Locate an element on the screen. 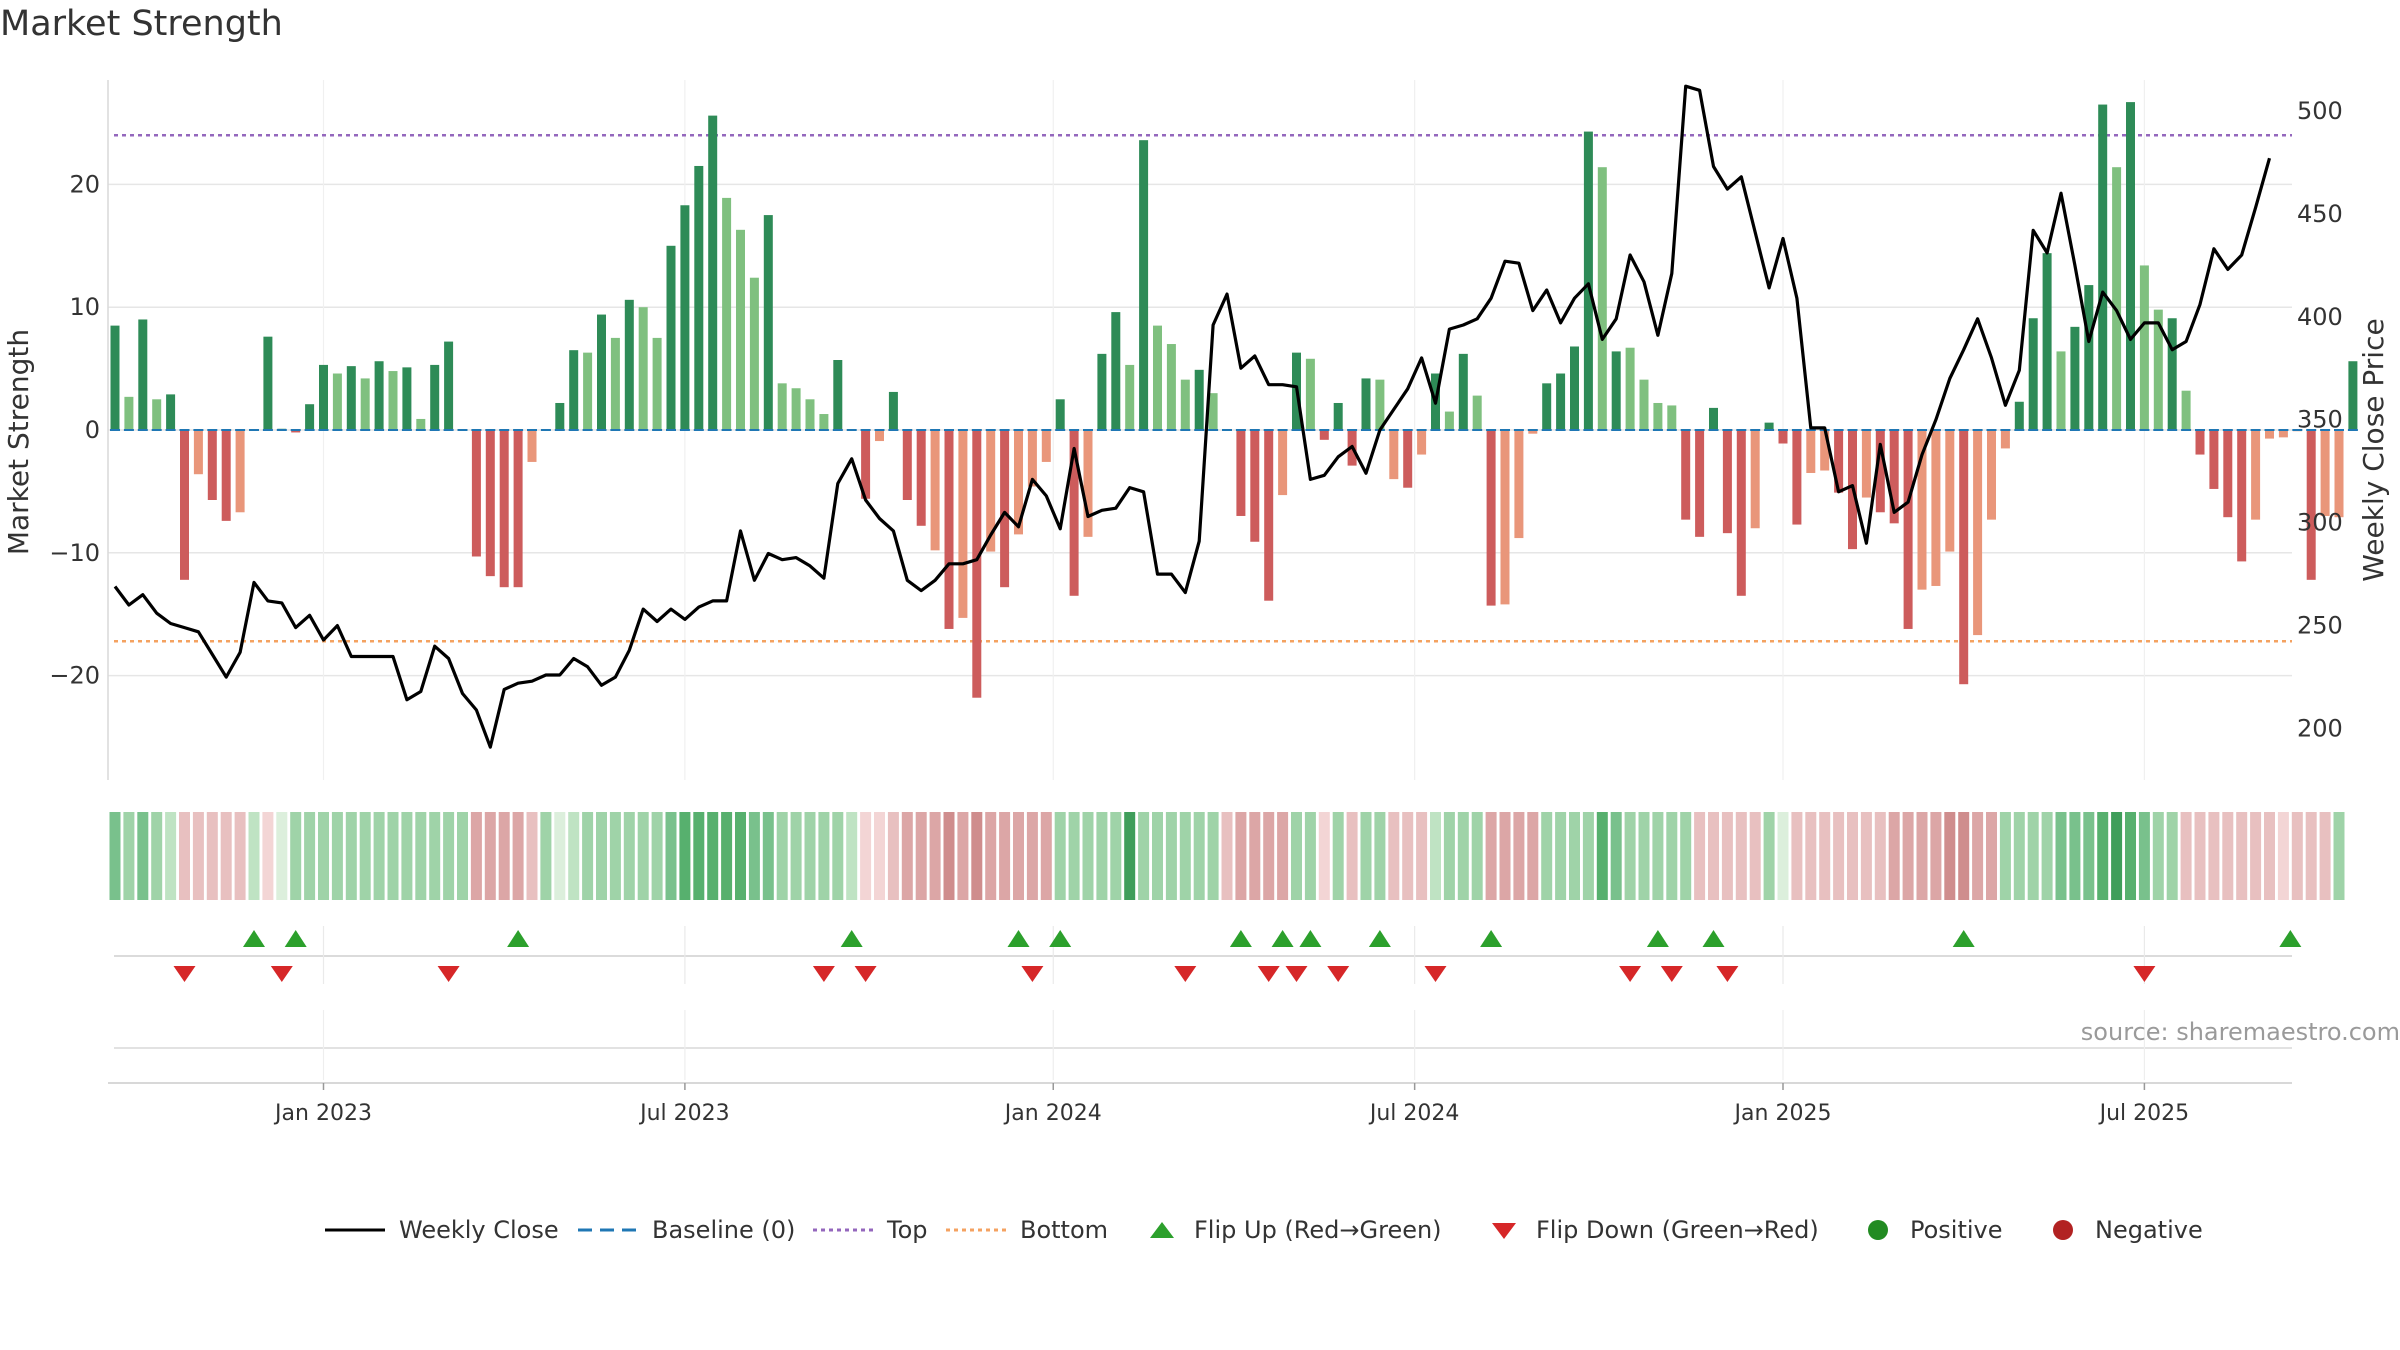 This screenshot has width=2400, height=1350. legend-label: Weekly Close is located at coordinates (479, 1230).